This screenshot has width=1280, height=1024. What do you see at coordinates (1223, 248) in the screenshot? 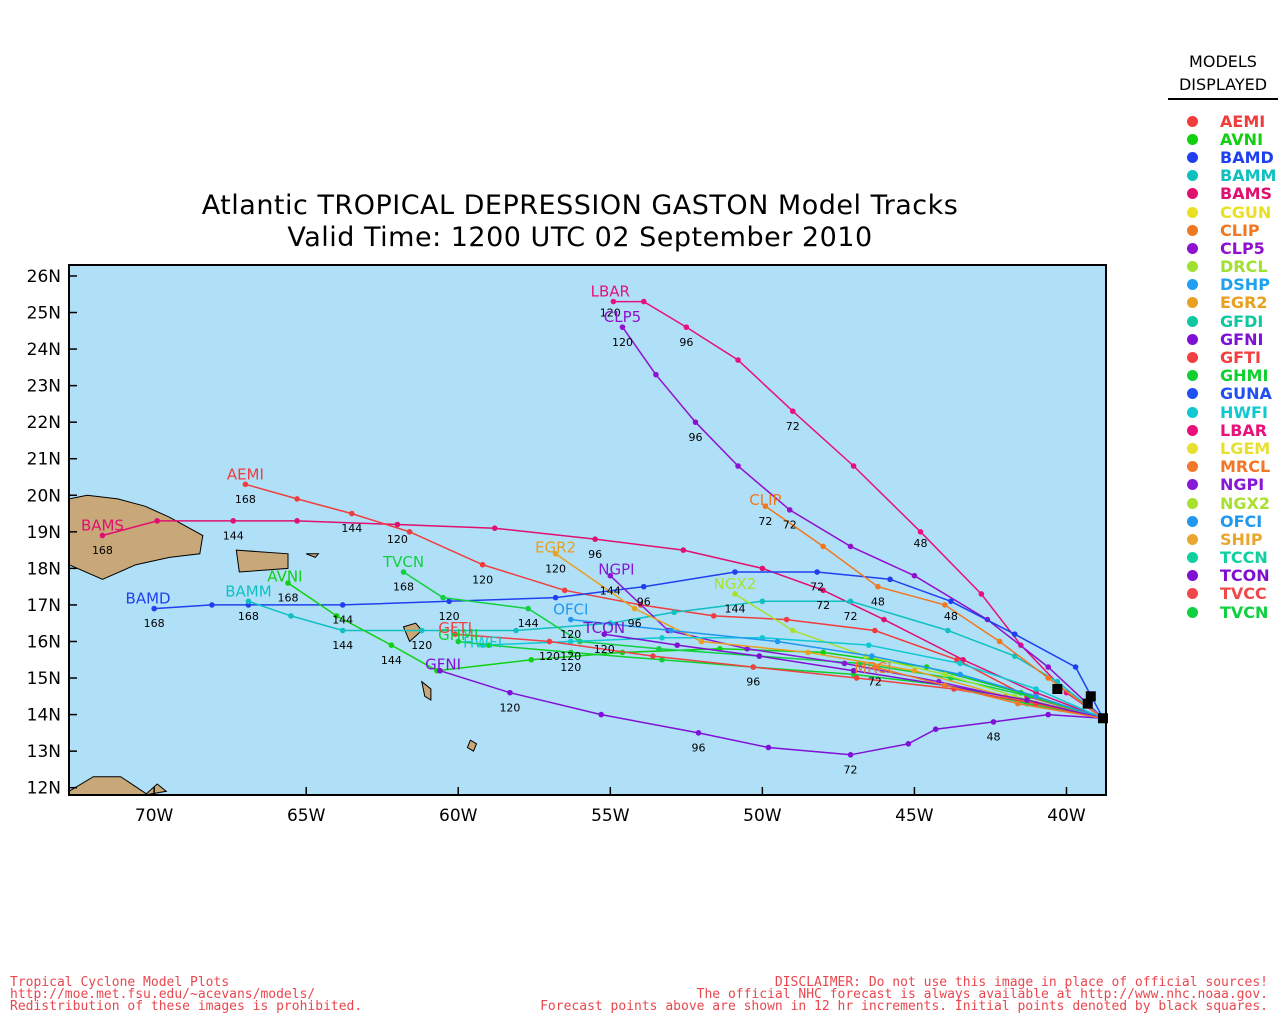
I see `legend-item-clp5: CLP5` at bounding box center [1223, 248].